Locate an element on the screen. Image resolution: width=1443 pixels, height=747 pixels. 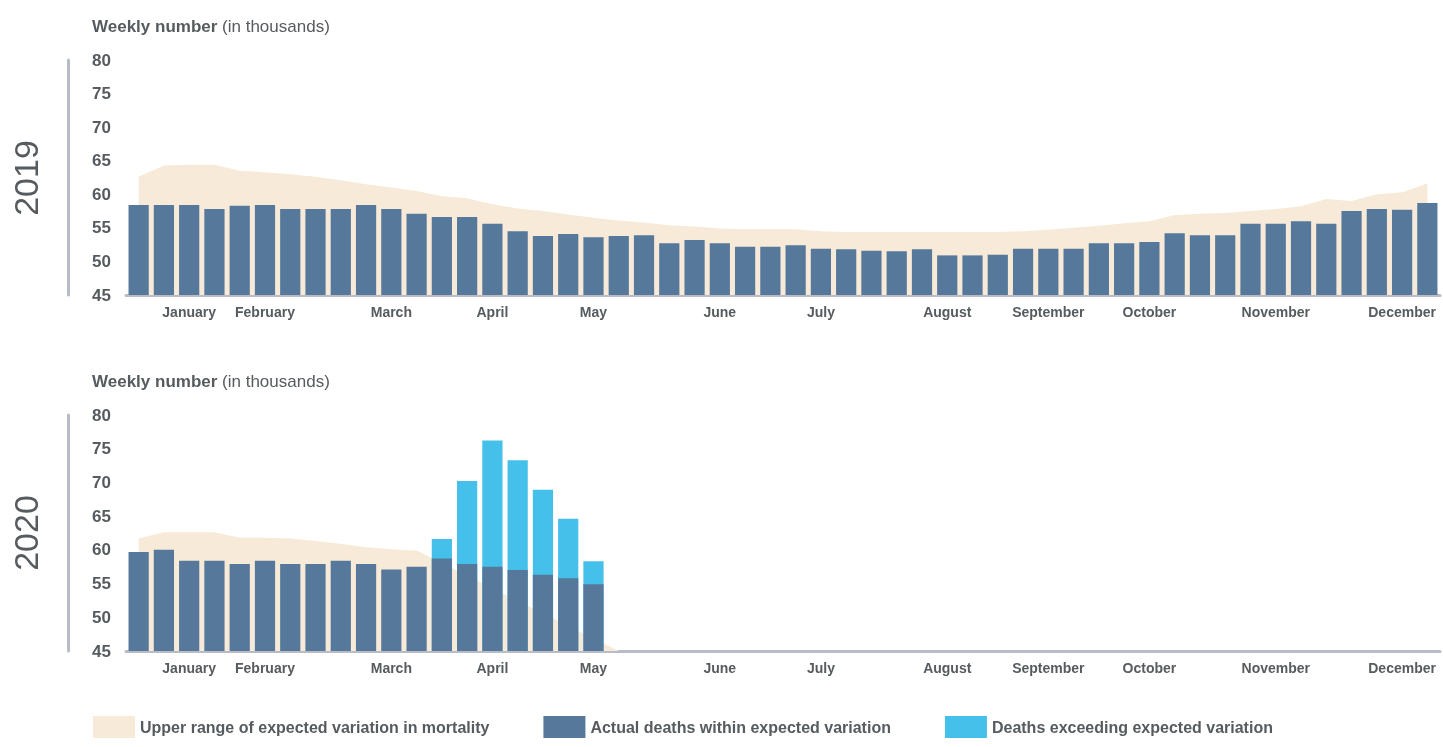
text: 2020 is located at coordinates (26, 533).